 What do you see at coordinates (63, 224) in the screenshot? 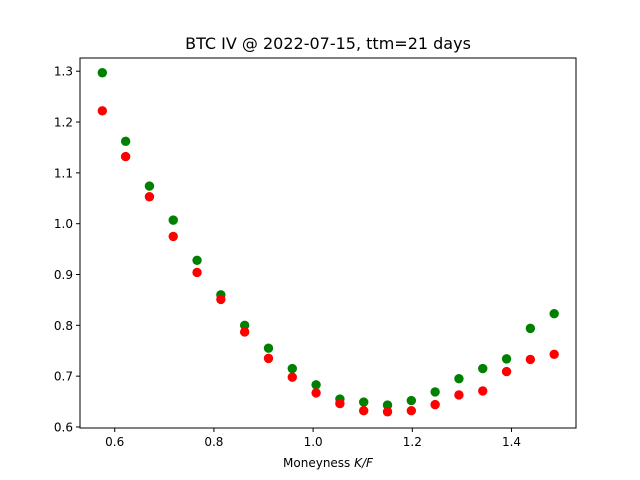
I see `y-tick-label: 1.0` at bounding box center [63, 224].